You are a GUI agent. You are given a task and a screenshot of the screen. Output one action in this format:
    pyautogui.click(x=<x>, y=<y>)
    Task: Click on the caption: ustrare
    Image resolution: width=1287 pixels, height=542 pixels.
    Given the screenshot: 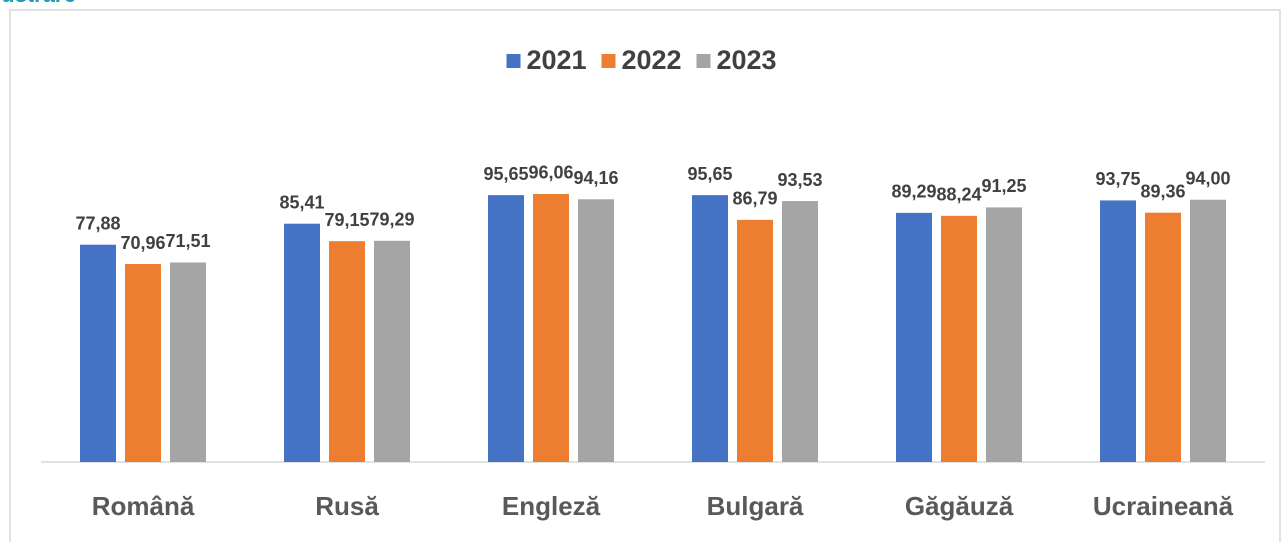 What is the action you would take?
    pyautogui.click(x=39, y=3)
    